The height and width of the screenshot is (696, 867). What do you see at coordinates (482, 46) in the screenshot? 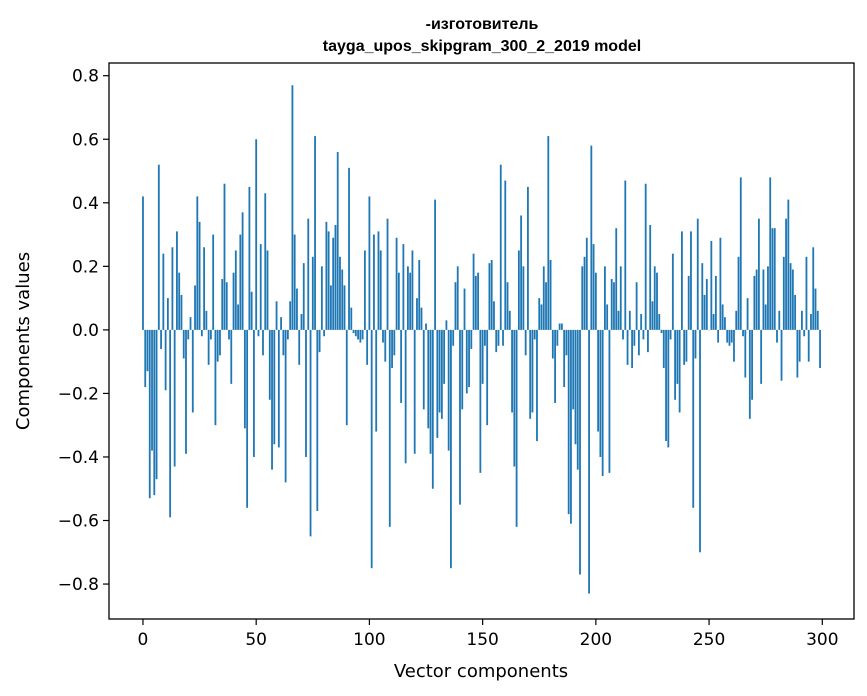
I see `chart-title-line2: tayga_upos_skipgram_300_2_2019 model` at bounding box center [482, 46].